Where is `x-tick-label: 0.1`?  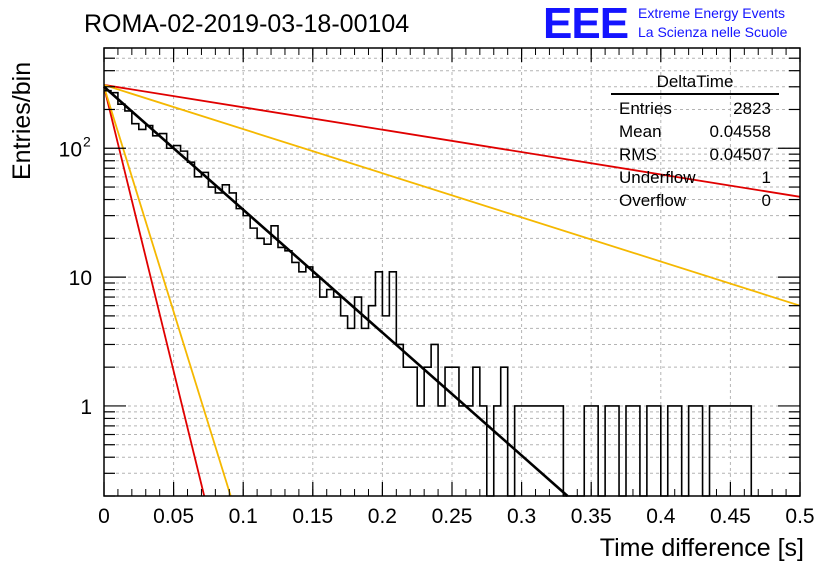 x-tick-label: 0.1 is located at coordinates (243, 516).